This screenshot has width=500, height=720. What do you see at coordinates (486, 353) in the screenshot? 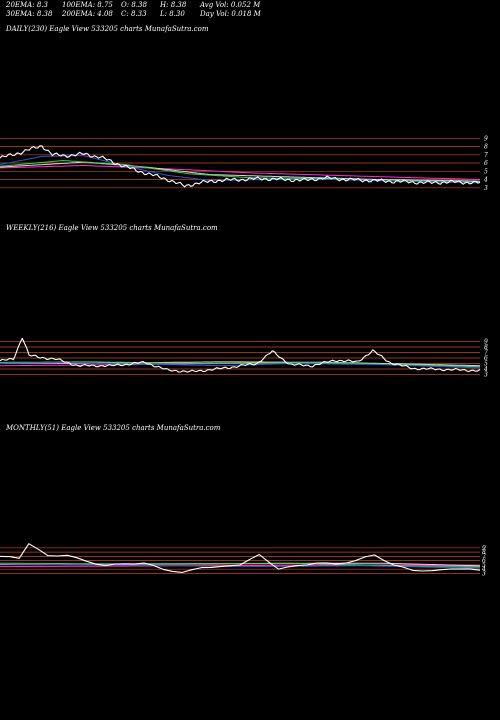
I see `weekly-y-tick-label: 7` at bounding box center [486, 353].